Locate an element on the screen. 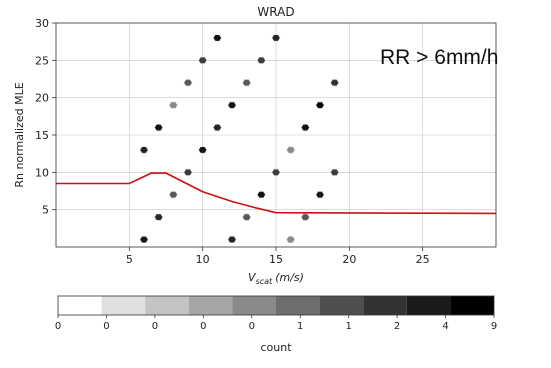 The height and width of the screenshot is (368, 551). x-axis-ticks: 5 10 15 20 25 is located at coordinates (278, 256).